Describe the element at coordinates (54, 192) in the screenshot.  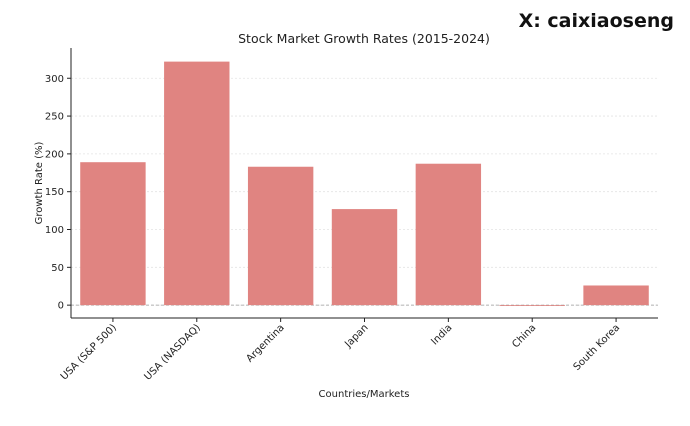
I see `y-tick-label: 150` at that location.